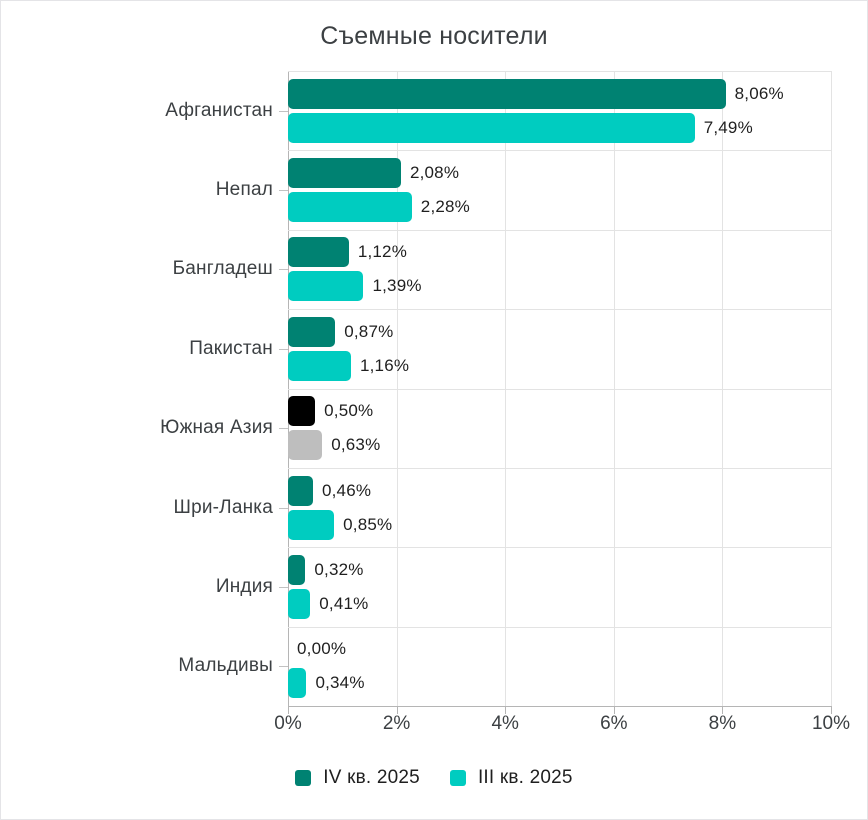 The image size is (868, 820). Describe the element at coordinates (434, 173) in the screenshot. I see `bar-value-label: 2,08%` at that location.